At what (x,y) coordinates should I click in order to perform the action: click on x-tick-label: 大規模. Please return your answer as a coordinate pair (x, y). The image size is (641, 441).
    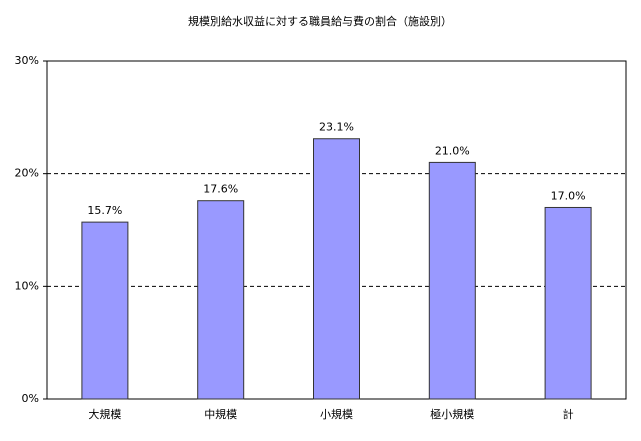
    Looking at the image, I should click on (104, 414).